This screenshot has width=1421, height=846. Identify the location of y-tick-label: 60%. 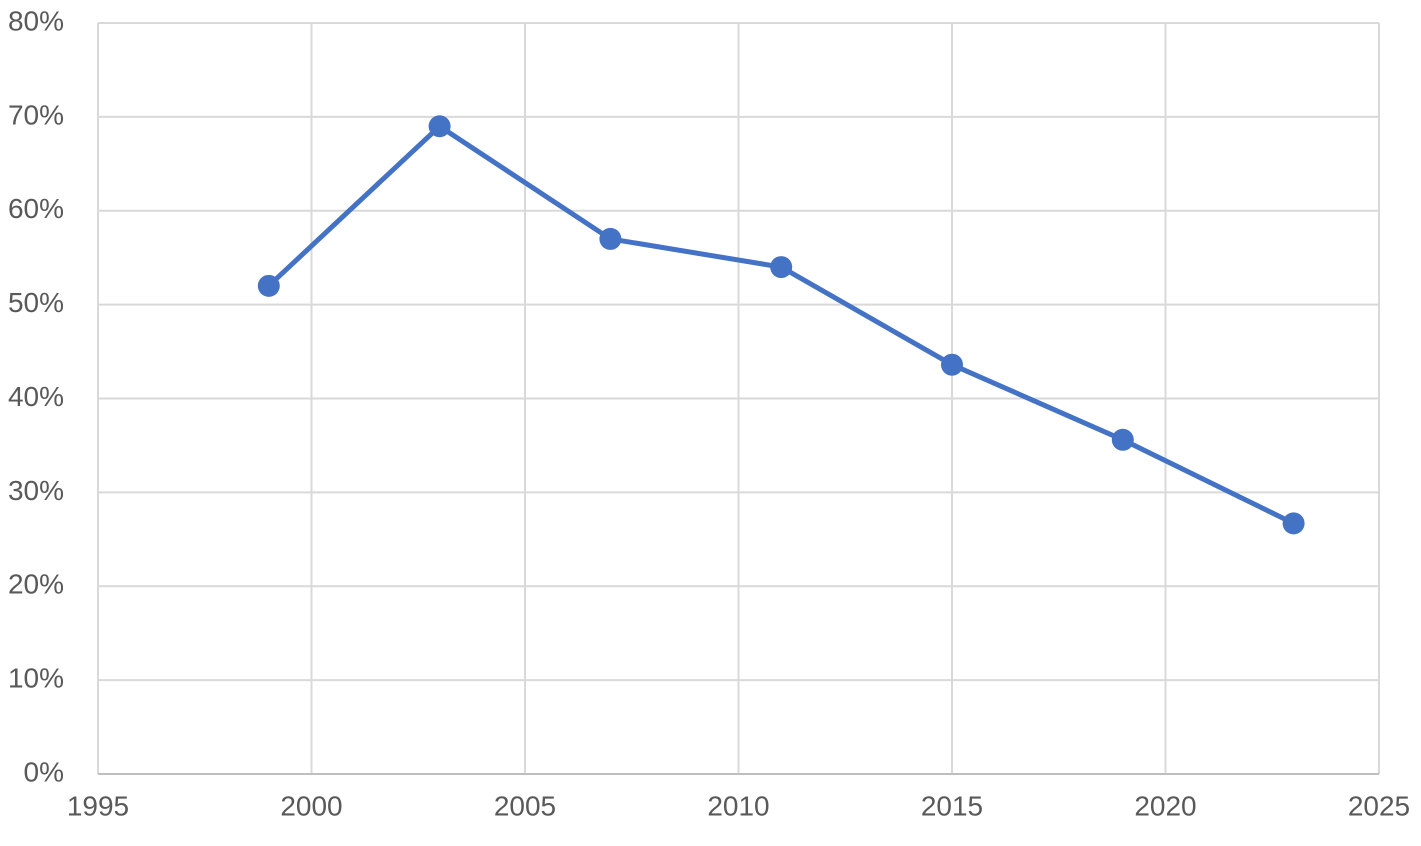
(36, 208).